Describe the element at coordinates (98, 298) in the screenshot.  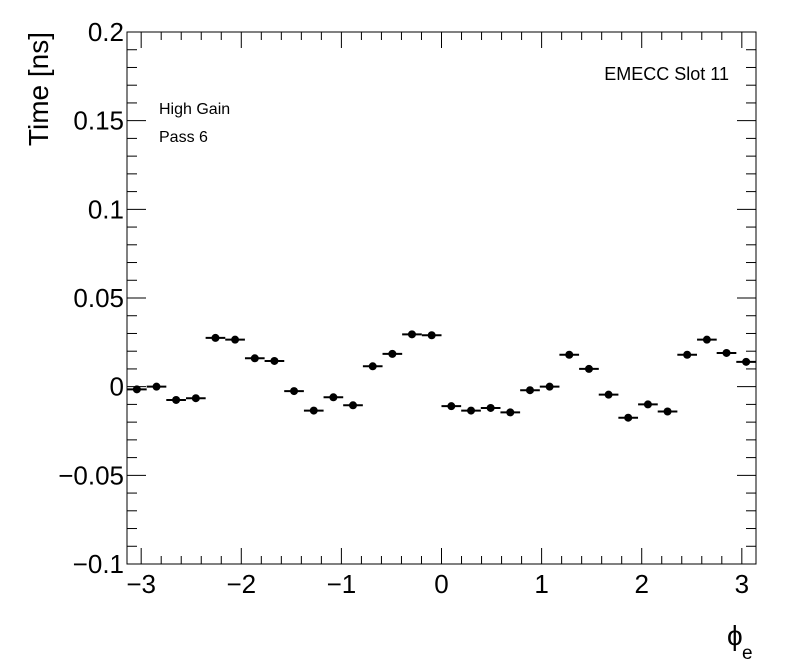
I see `y-tick-label: 0.05` at that location.